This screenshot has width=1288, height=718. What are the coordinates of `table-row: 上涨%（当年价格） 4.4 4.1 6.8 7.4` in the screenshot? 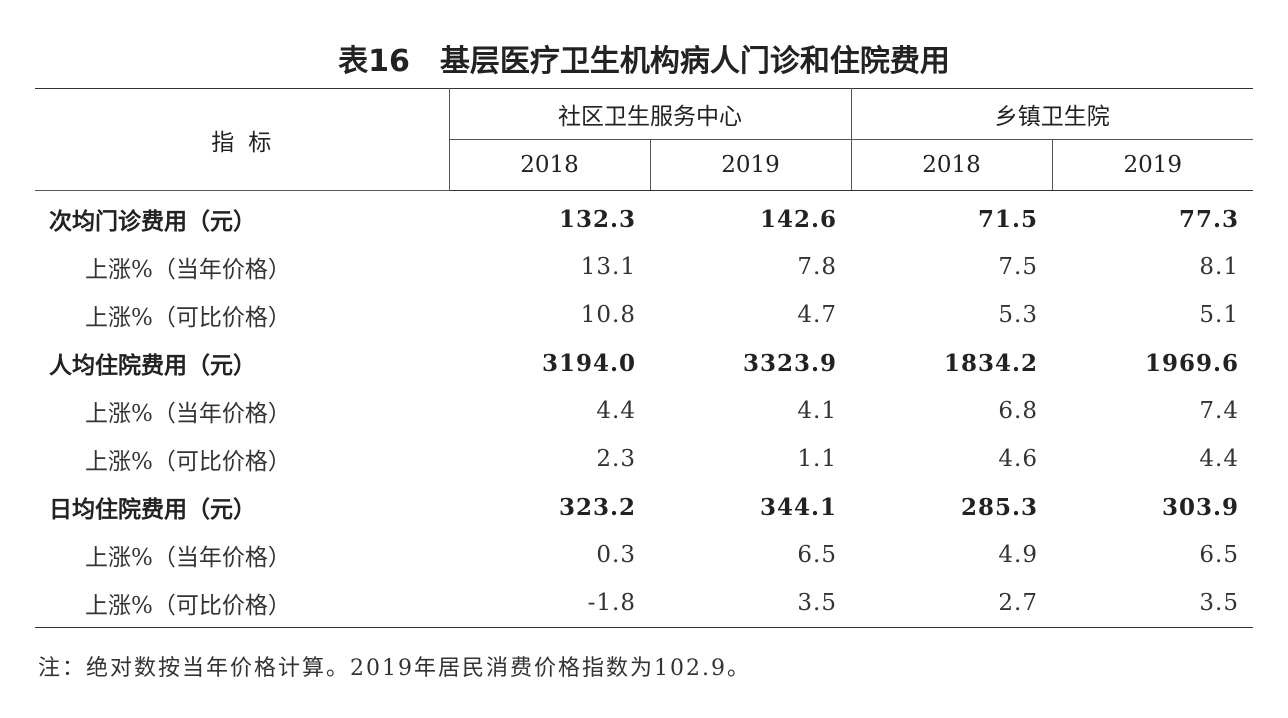 It's located at (644, 411).